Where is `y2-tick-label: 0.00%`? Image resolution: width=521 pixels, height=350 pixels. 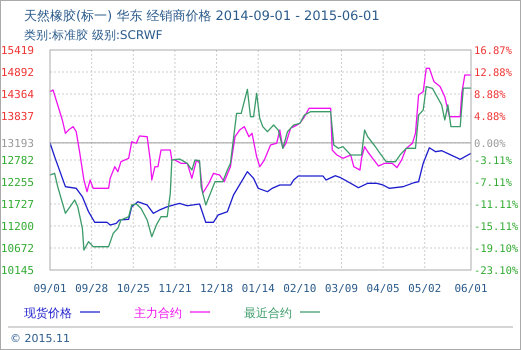 y2-tick-label: 0.00% is located at coordinates (490, 144).